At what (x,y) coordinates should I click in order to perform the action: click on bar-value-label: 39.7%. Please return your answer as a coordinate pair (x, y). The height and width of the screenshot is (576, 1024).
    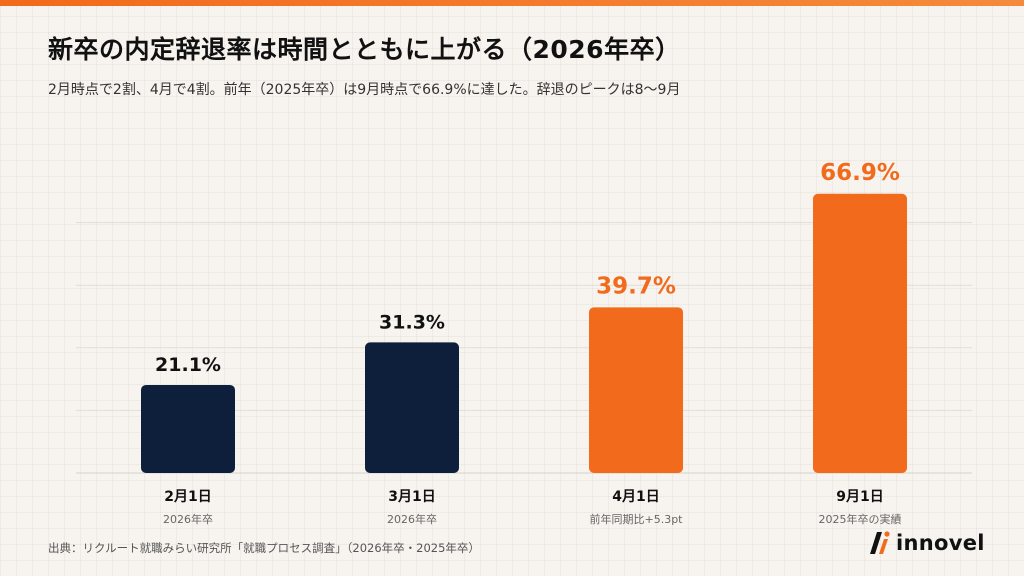
    Looking at the image, I should click on (636, 286).